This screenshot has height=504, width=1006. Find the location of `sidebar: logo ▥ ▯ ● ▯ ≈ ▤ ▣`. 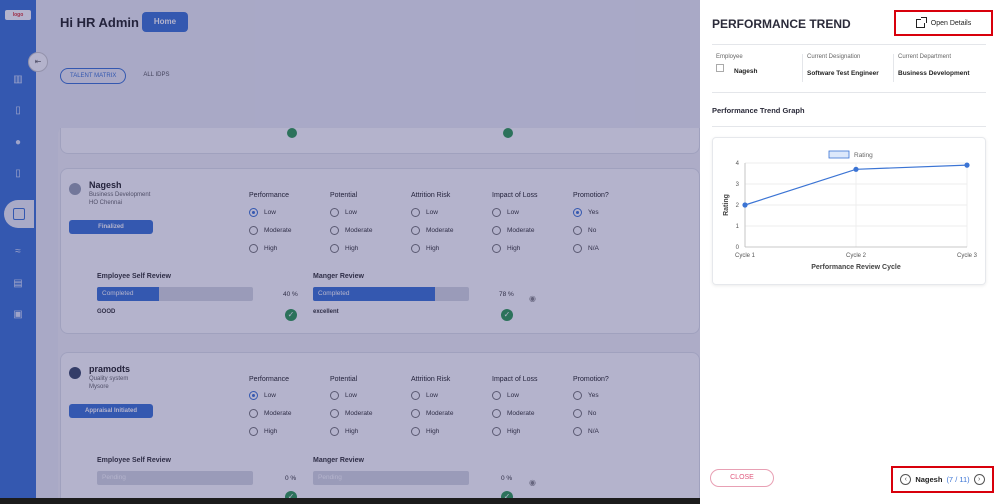

sidebar: logo ▥ ▯ ● ▯ ≈ ▤ ▣ is located at coordinates (18, 252).